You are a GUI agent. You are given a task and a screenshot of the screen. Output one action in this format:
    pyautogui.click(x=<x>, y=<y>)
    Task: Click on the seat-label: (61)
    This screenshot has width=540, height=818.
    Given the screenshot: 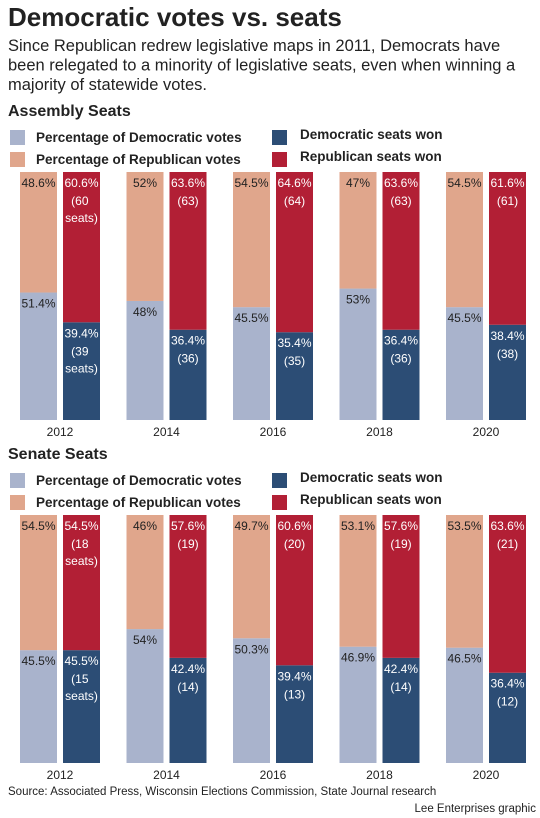 What is the action you would take?
    pyautogui.click(x=507, y=201)
    